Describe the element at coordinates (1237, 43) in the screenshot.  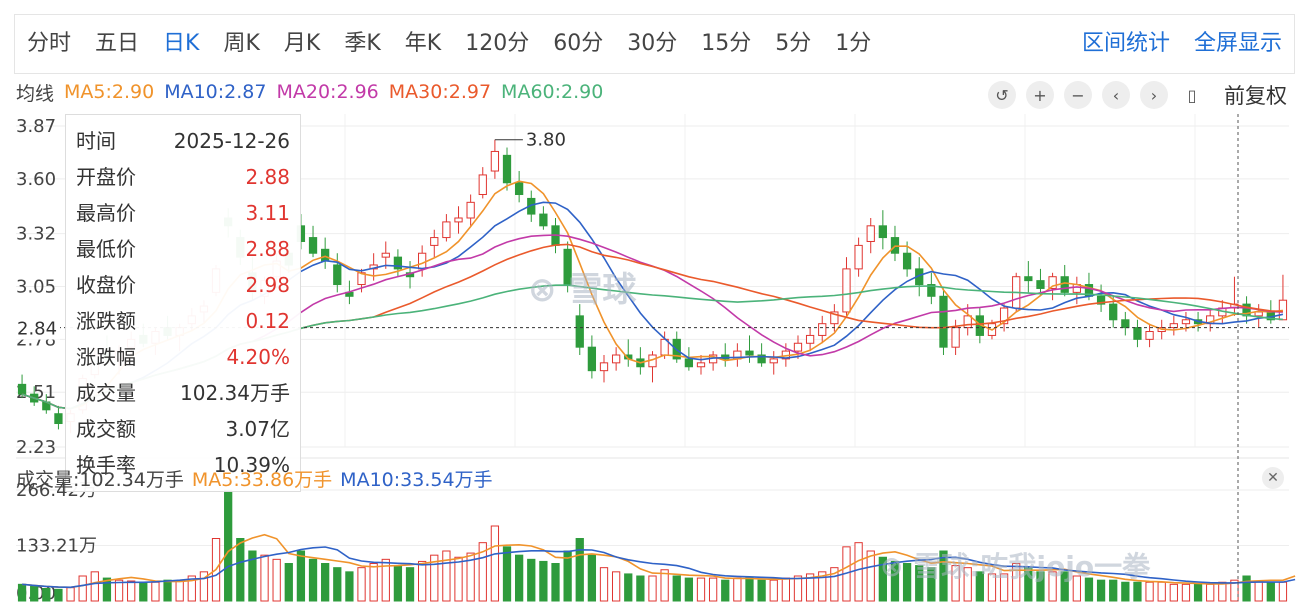
I see `fullscreen-link: 全屏显示` at that location.